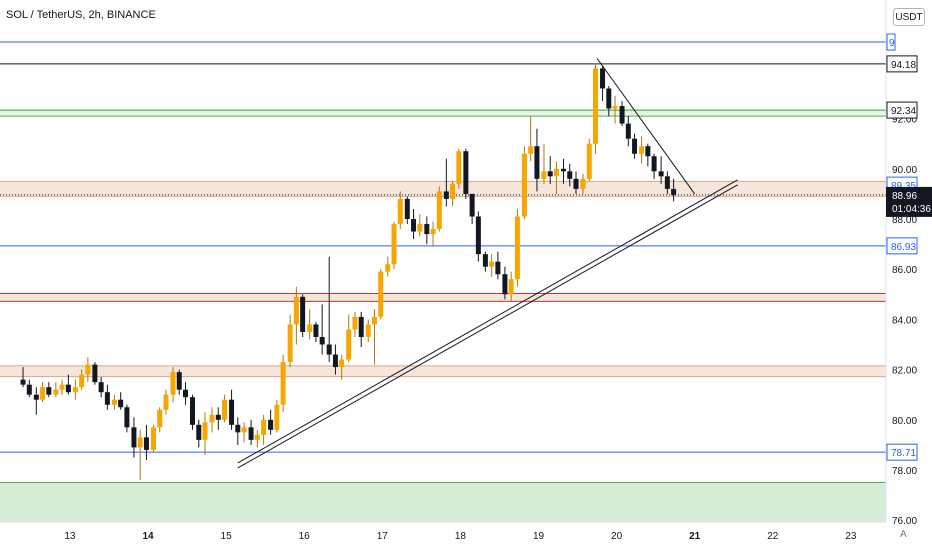 The image size is (932, 550). I want to click on price-level-badge-label: 78.71, so click(903, 453).